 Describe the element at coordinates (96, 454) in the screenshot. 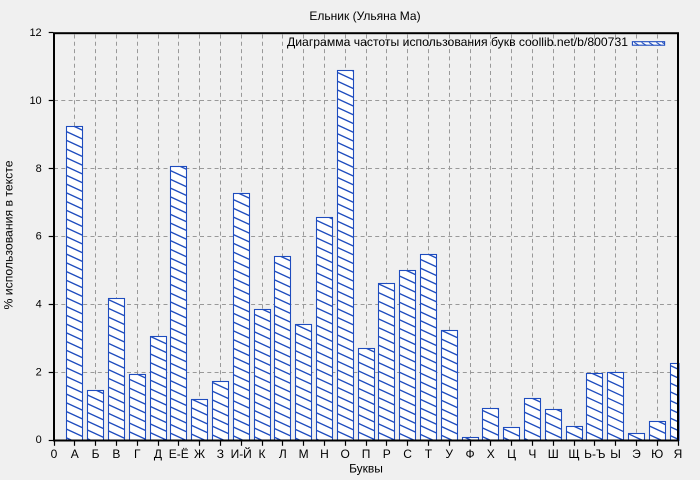

I see `svg-text: Б` at that location.